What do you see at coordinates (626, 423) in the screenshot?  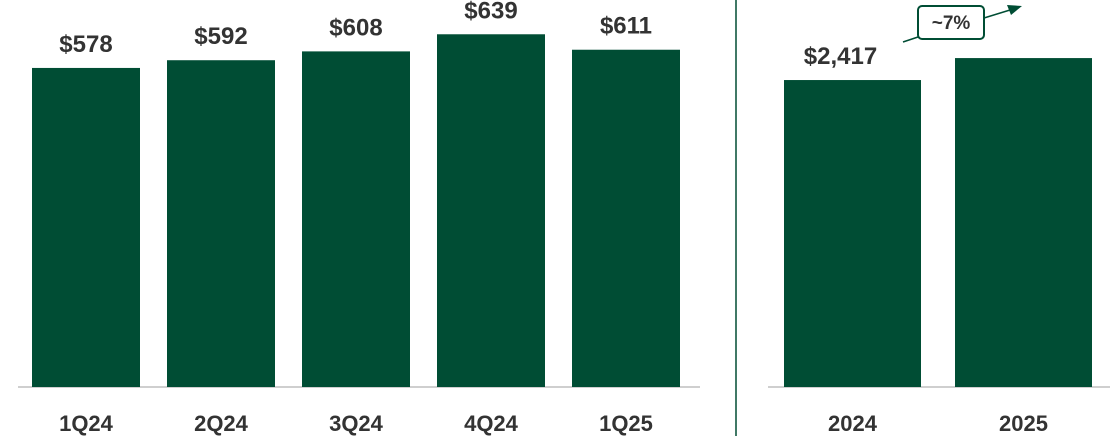 I see `quarterly-category-label-1Q25: 1Q25` at bounding box center [626, 423].